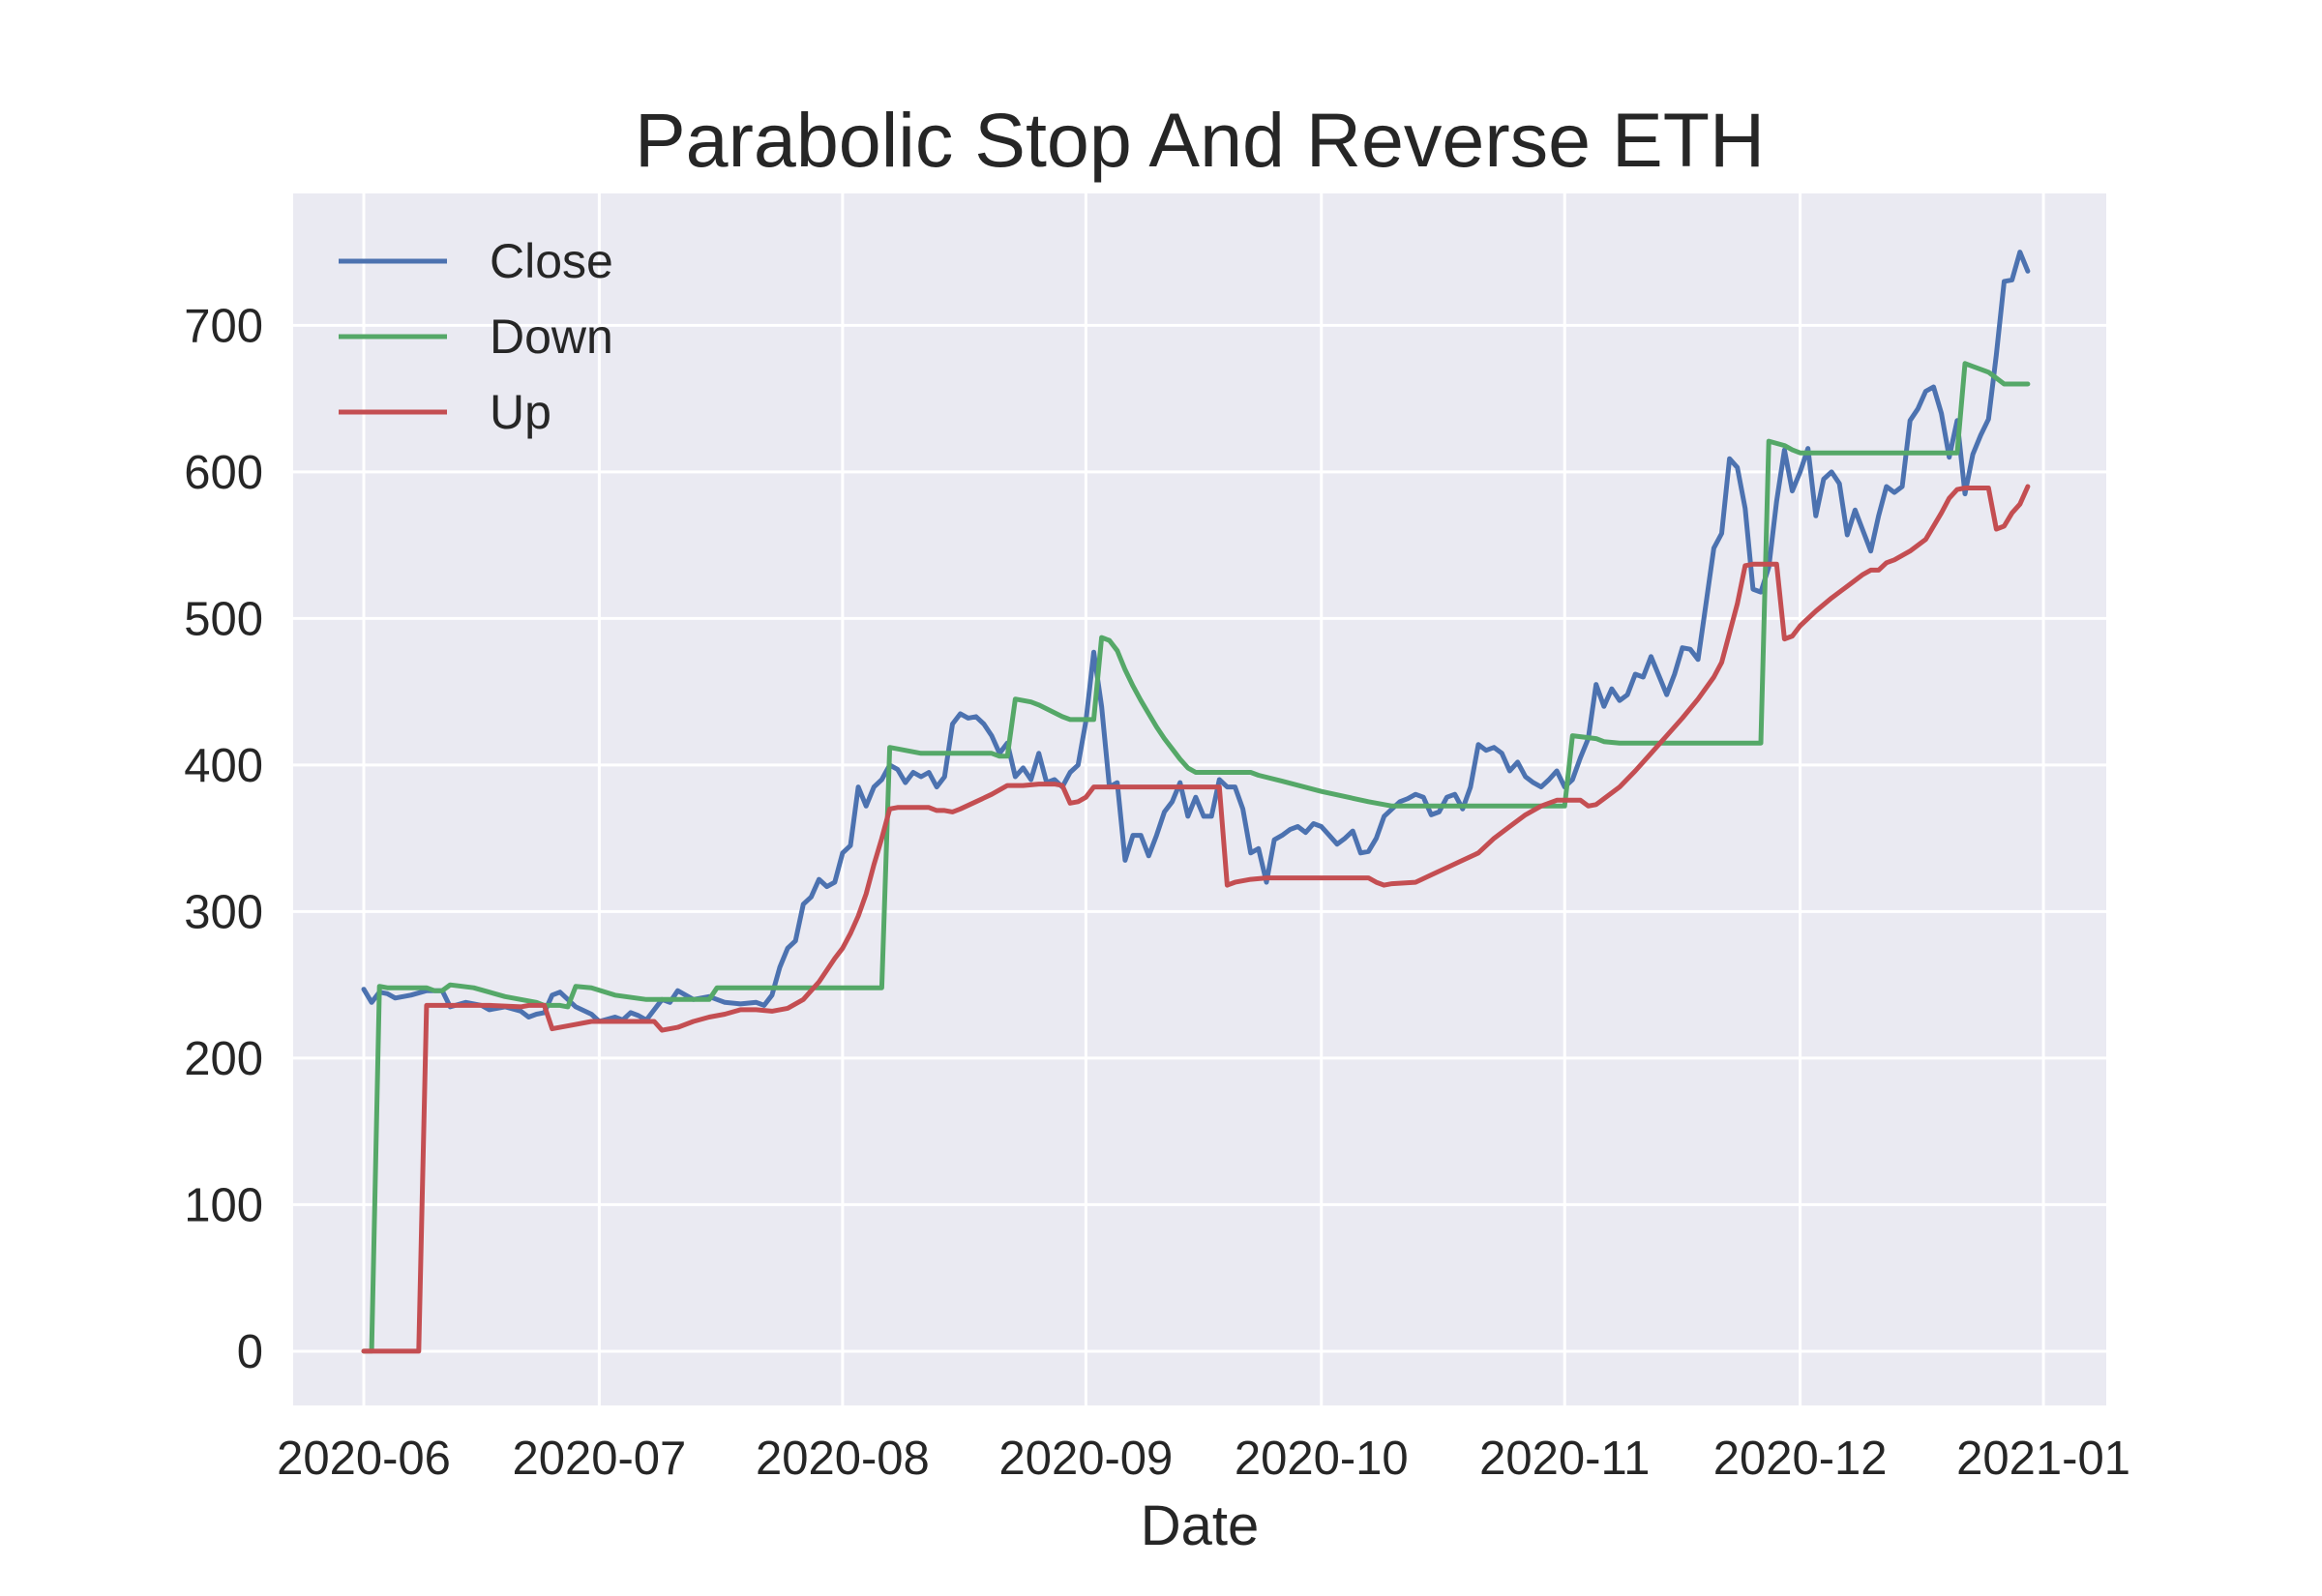 The image size is (2322, 1596). Describe the element at coordinates (551, 337) in the screenshot. I see `legend-label-down: Down` at that location.